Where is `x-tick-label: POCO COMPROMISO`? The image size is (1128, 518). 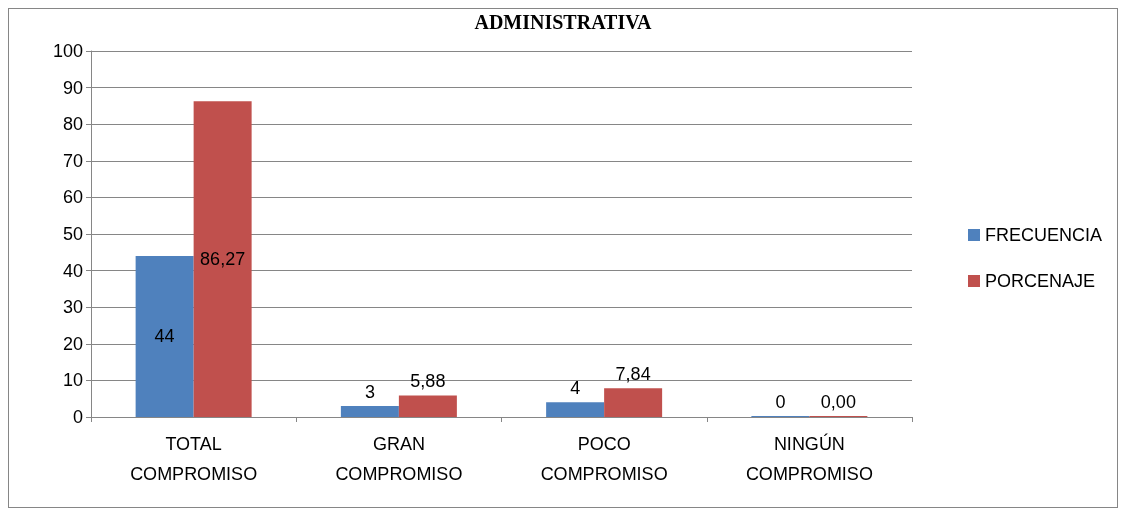
x-tick-label: POCO COMPROMISO is located at coordinates (604, 459).